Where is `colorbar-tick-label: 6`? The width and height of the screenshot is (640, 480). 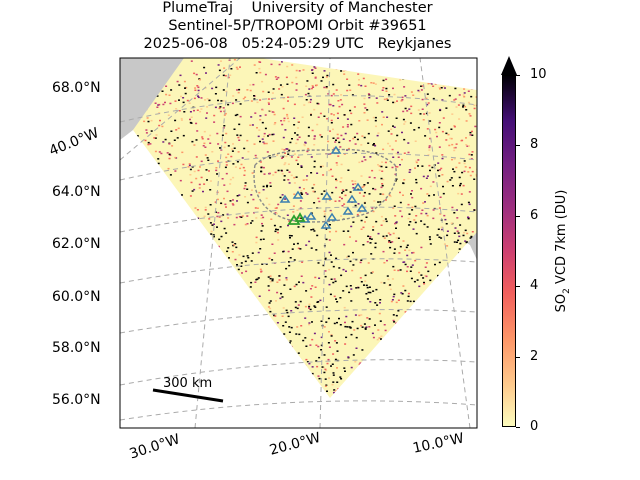 colorbar-tick-label: 6 is located at coordinates (534, 215).